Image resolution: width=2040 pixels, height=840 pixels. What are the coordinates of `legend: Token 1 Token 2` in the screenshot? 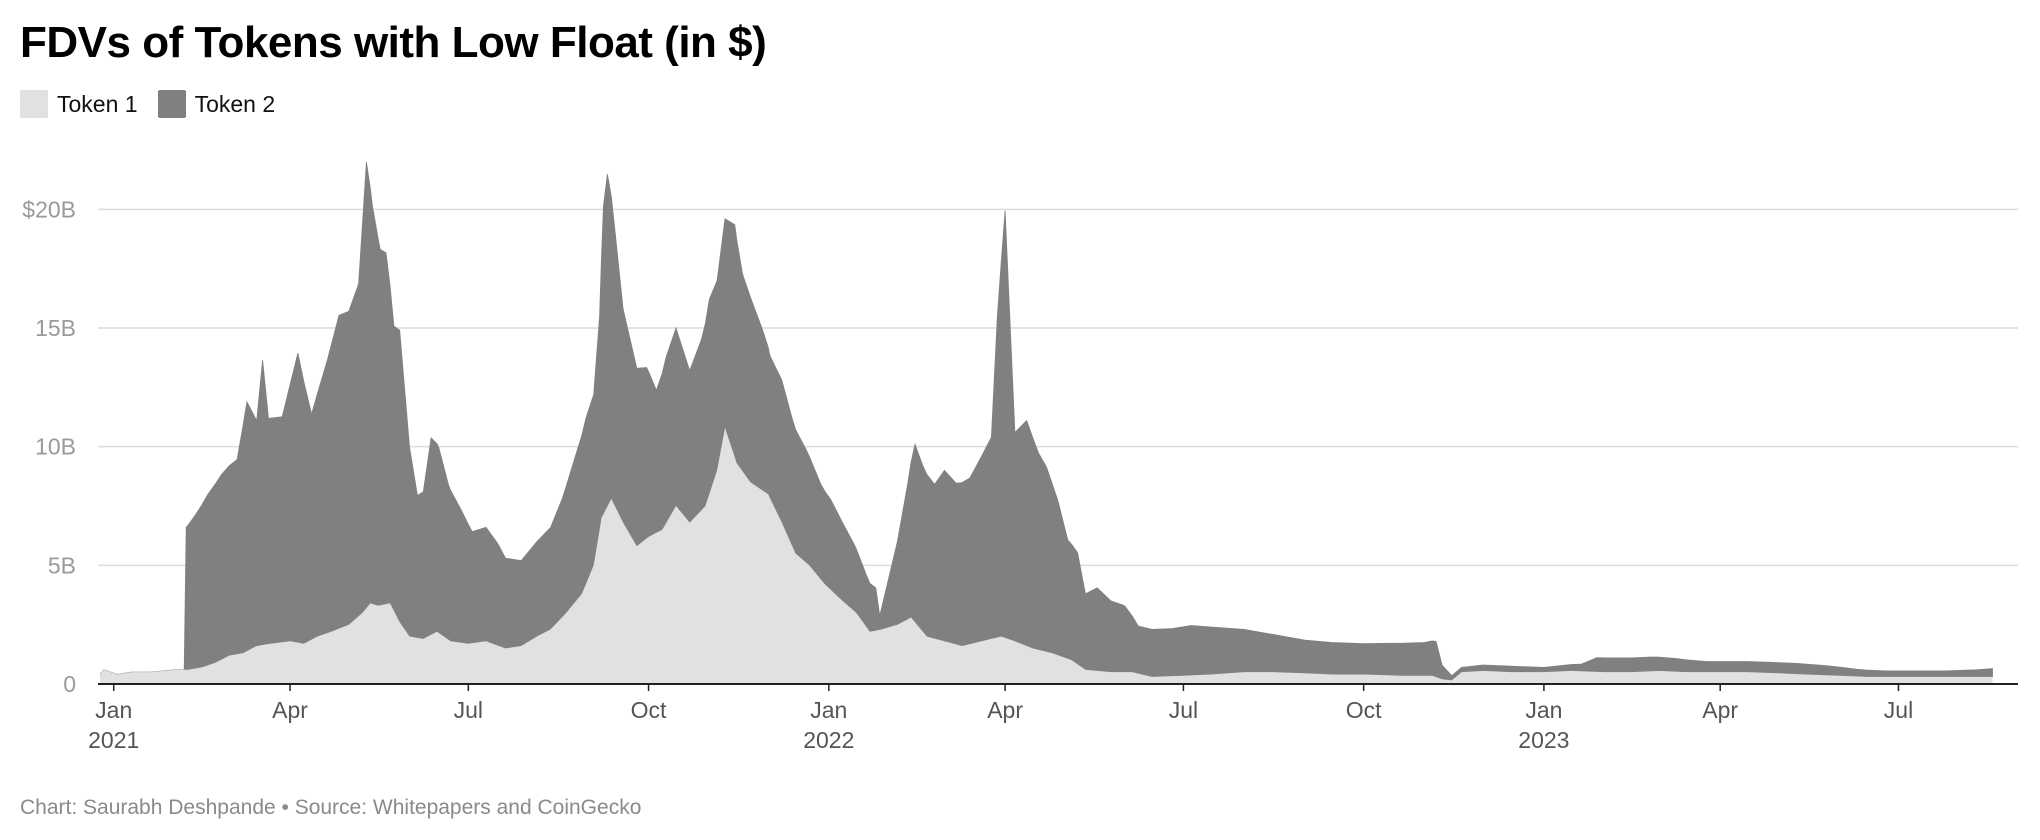 It's located at (157, 104).